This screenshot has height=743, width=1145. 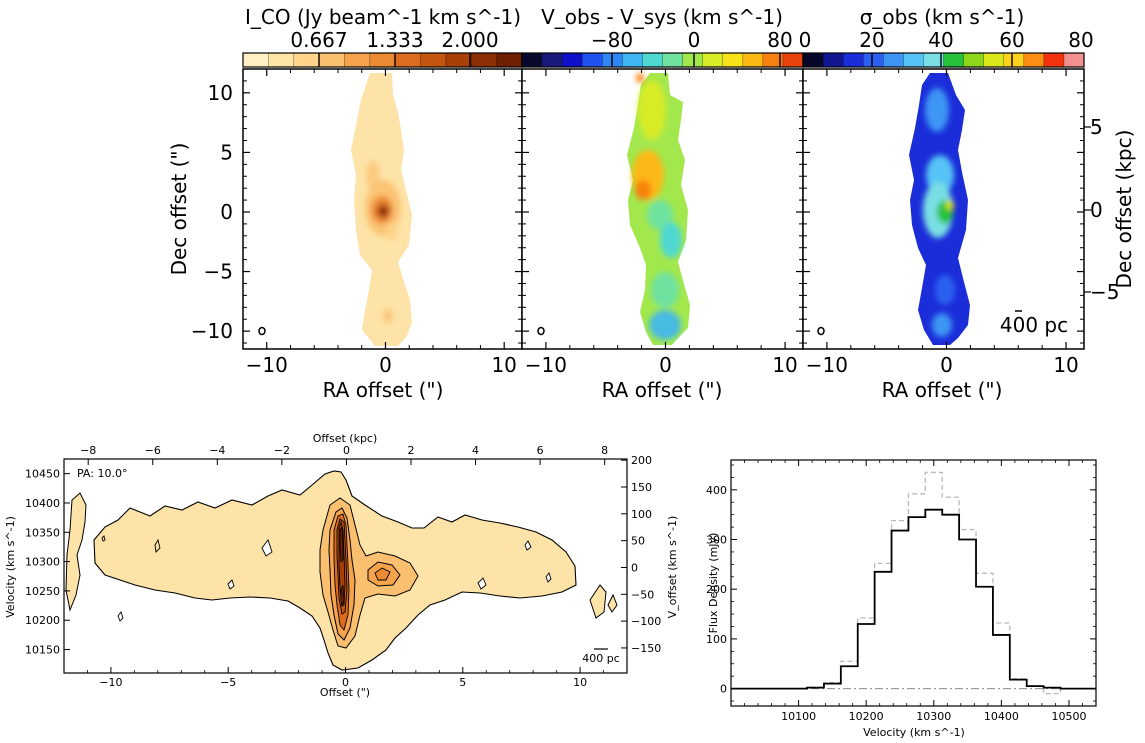 What do you see at coordinates (723, 689) in the screenshot?
I see `spectrum-y-tick-label: 0` at bounding box center [723, 689].